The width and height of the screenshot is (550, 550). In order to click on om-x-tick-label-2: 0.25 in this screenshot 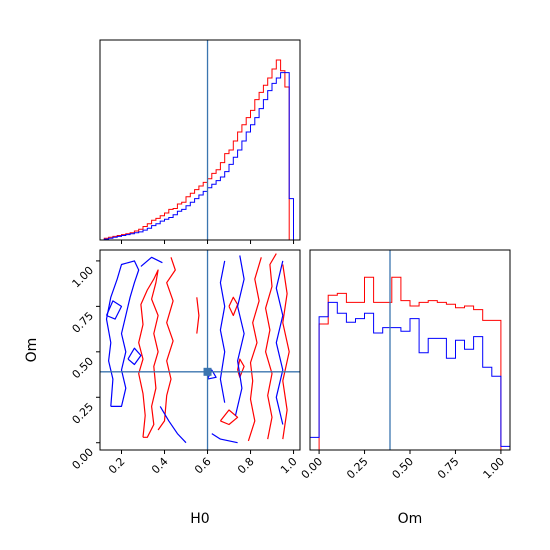, I will do `click(357, 468)`.